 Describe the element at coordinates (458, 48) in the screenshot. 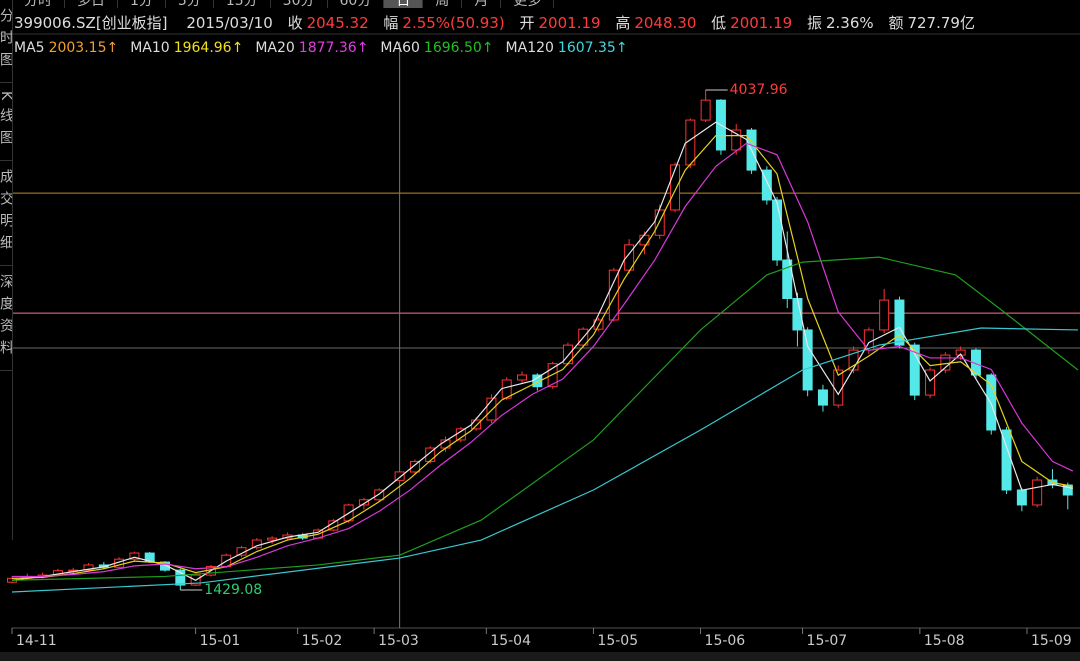

I see `legend-value: 1696.50↑` at that location.